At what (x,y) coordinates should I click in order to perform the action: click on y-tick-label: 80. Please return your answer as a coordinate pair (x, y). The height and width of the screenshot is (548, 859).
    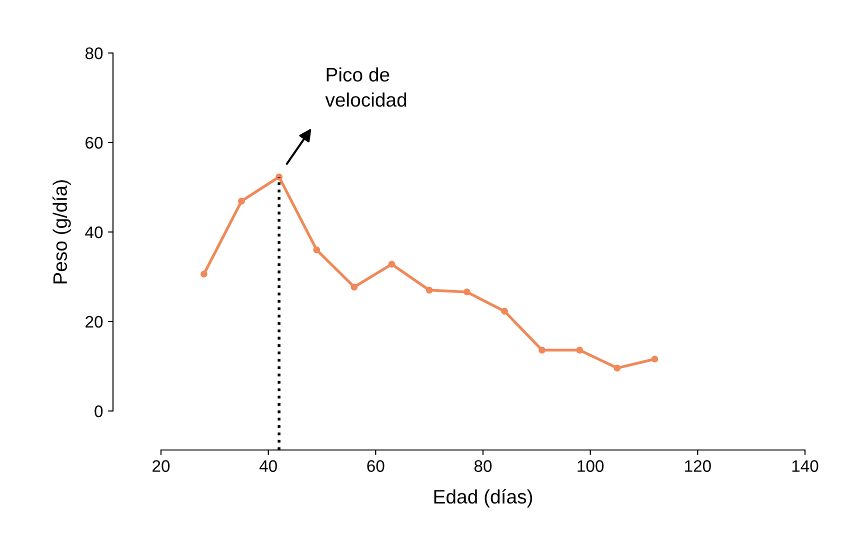
    Looking at the image, I should click on (94, 53).